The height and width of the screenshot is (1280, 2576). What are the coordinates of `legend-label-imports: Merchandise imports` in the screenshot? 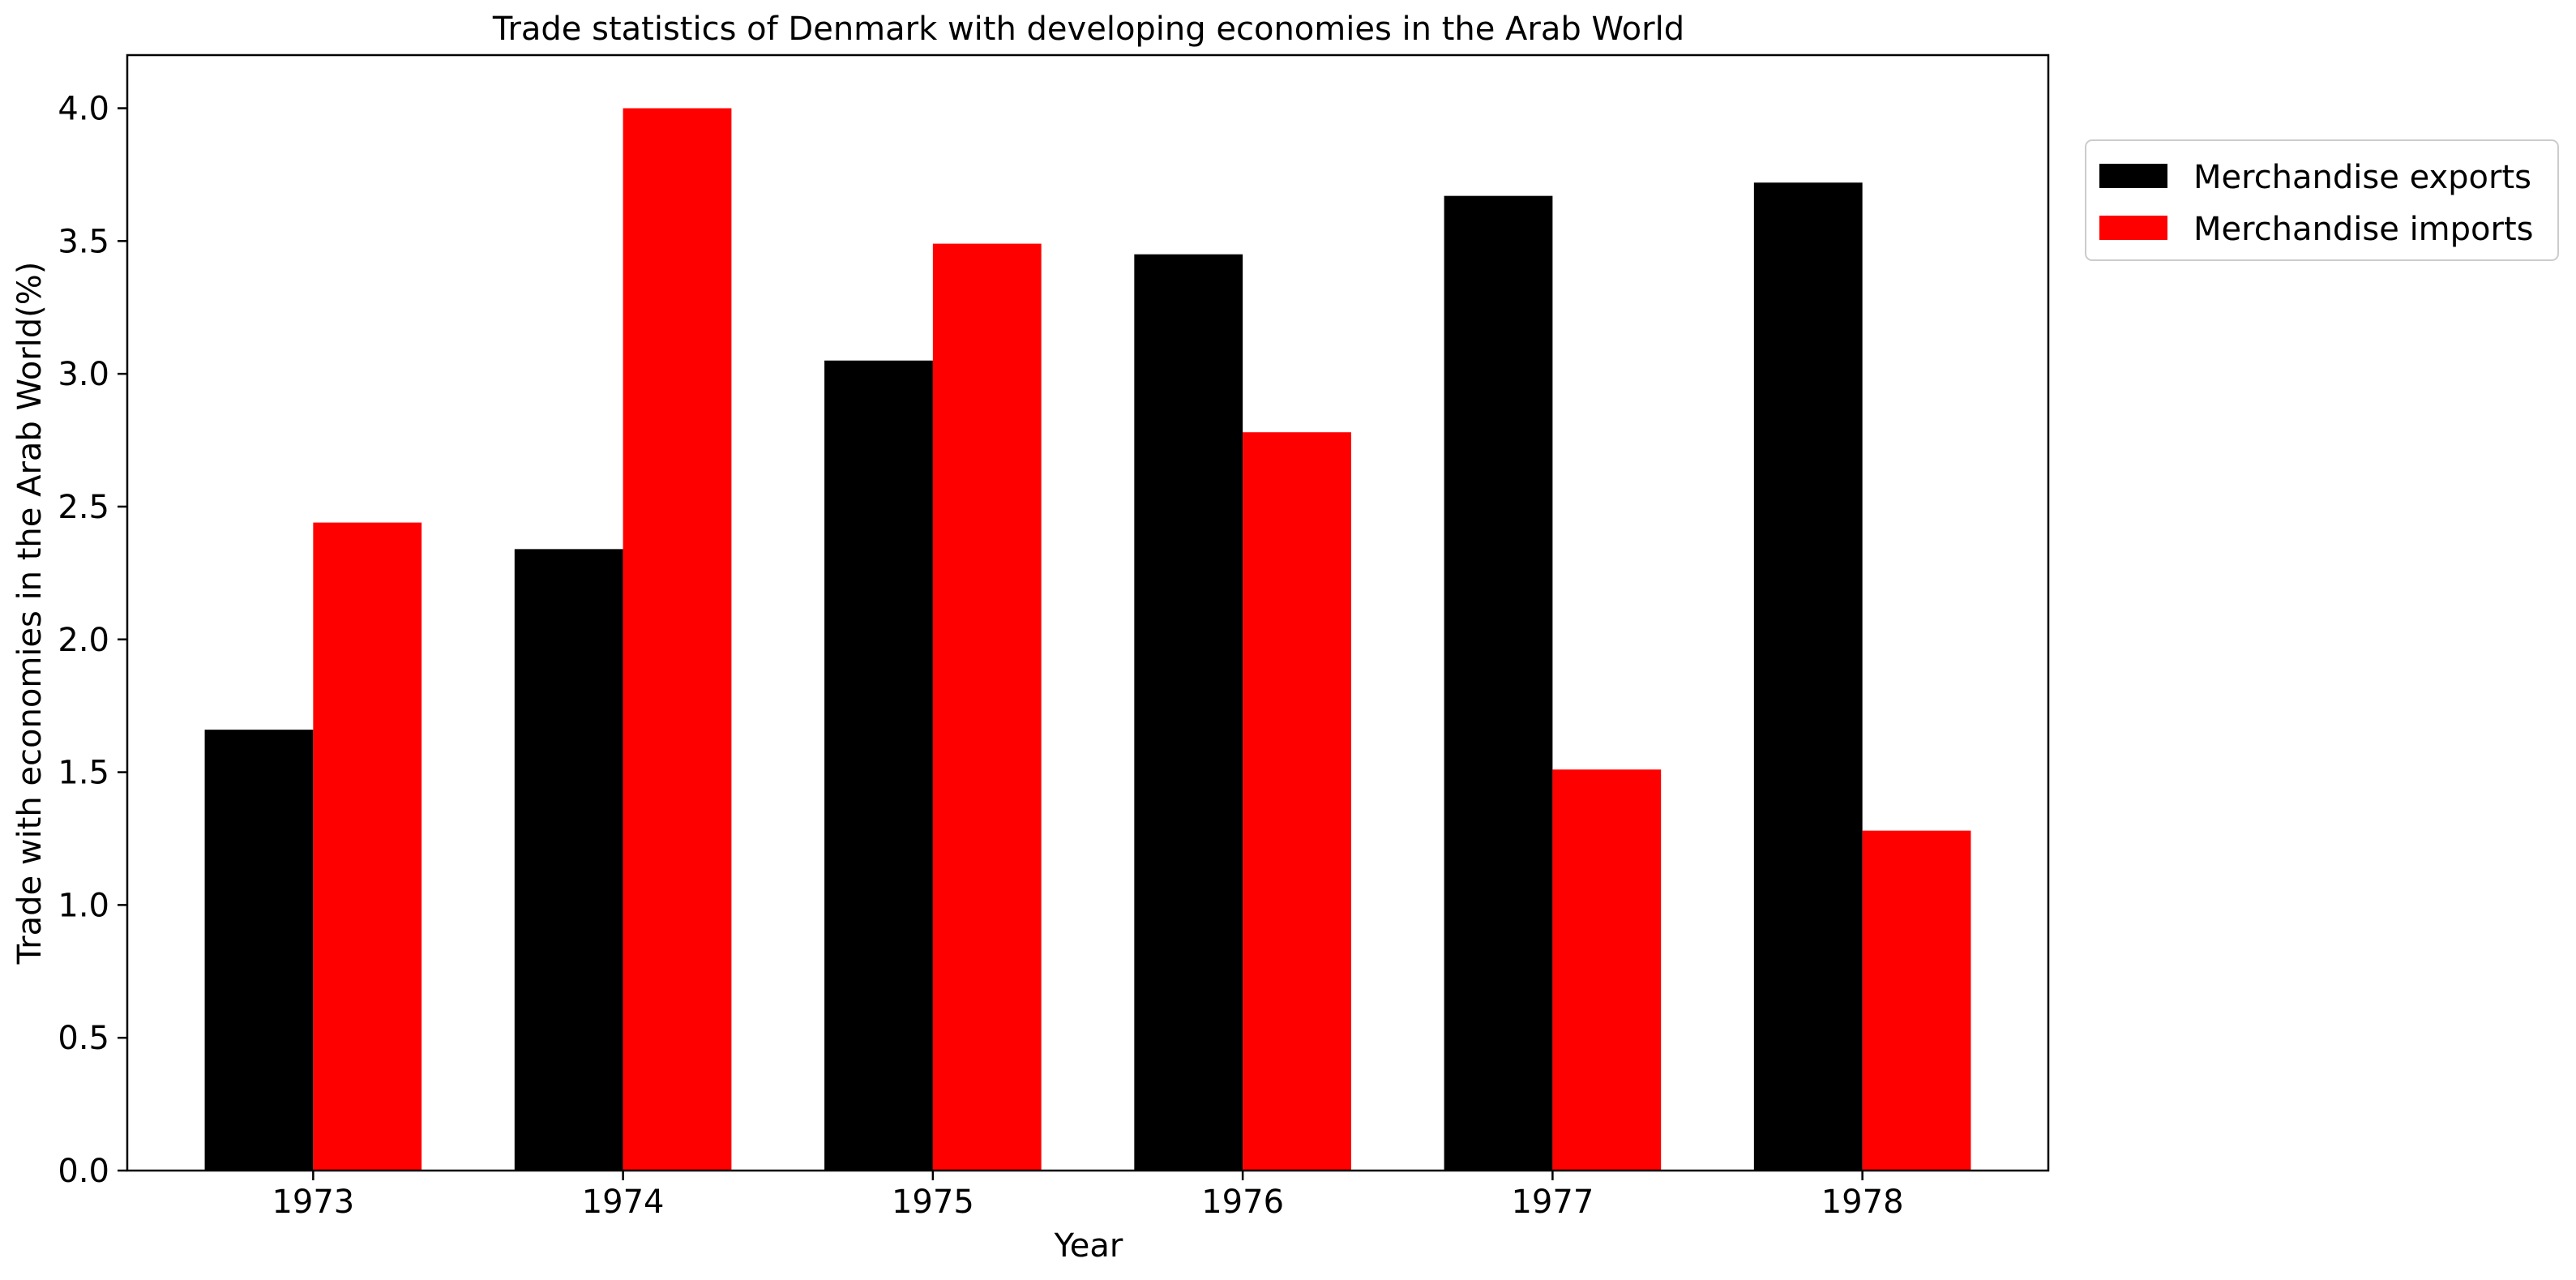 It's located at (2363, 230).